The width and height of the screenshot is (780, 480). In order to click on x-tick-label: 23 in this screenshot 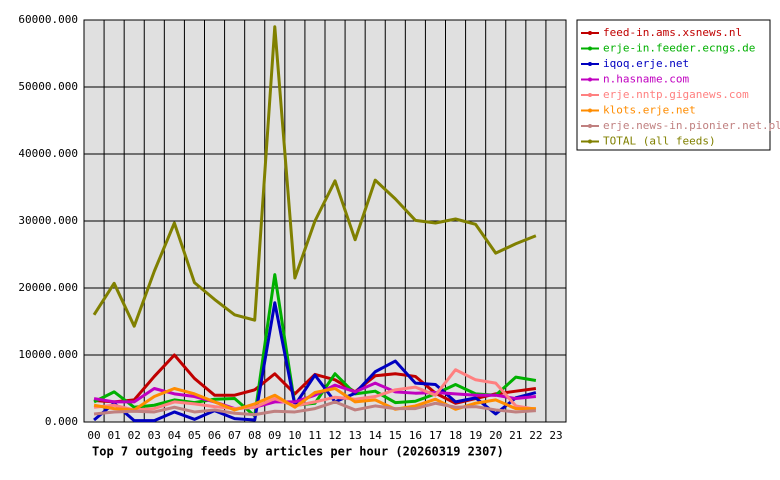, I will do `click(555, 435)`.